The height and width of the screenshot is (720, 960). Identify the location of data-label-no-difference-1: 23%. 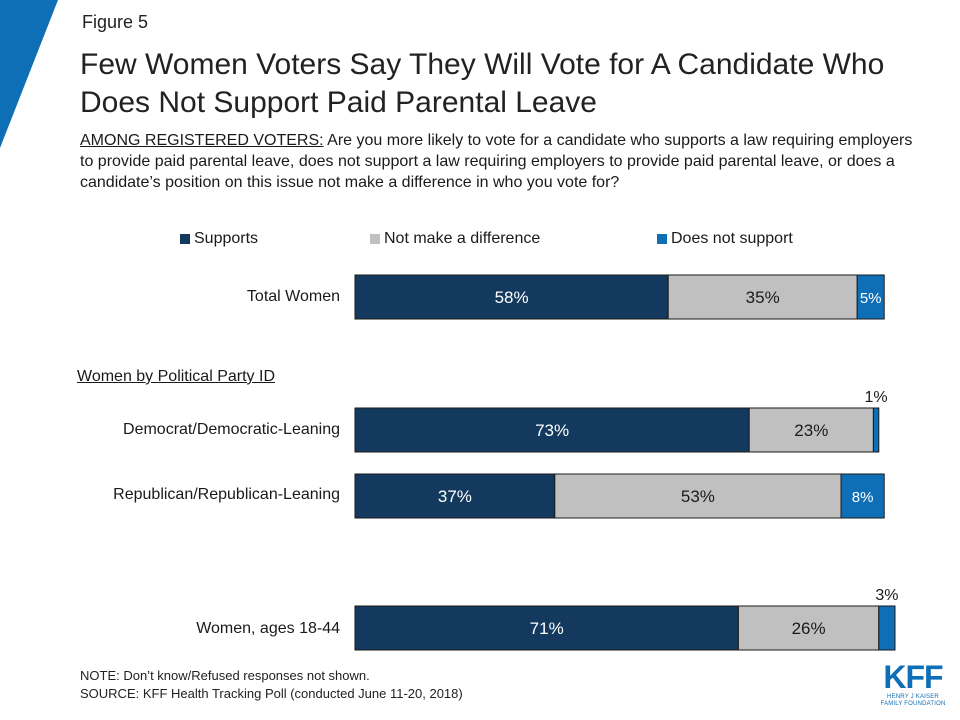
(811, 430).